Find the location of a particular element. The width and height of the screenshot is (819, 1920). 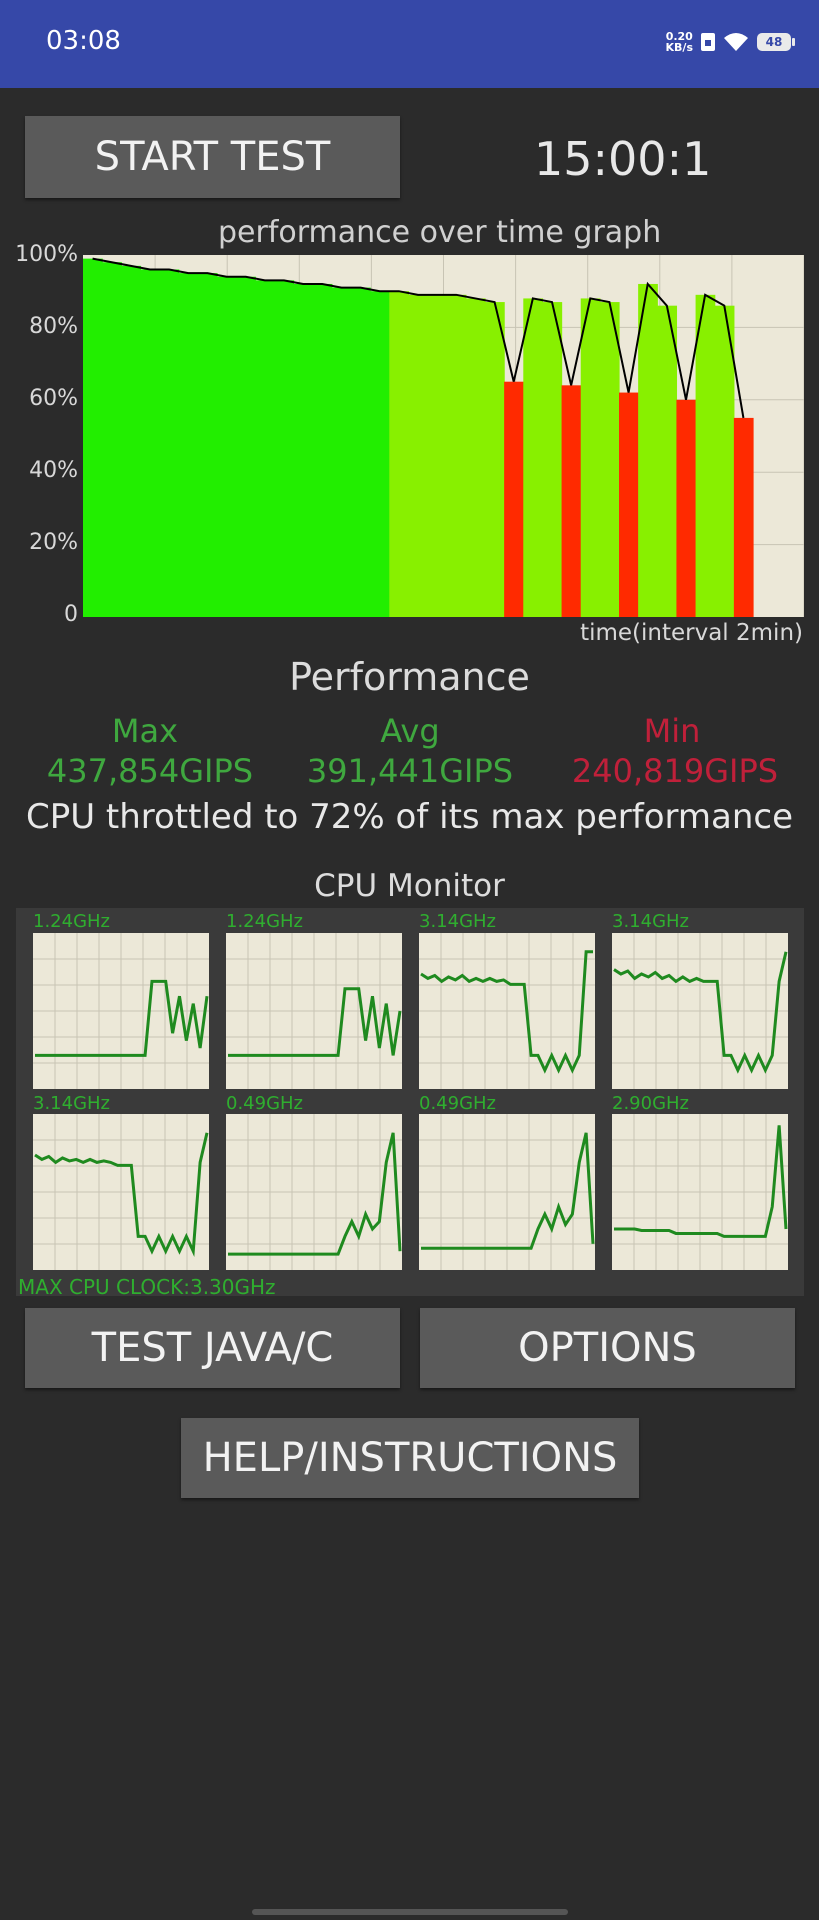

x-axis-label: time(interval 2min) is located at coordinates (691, 633).